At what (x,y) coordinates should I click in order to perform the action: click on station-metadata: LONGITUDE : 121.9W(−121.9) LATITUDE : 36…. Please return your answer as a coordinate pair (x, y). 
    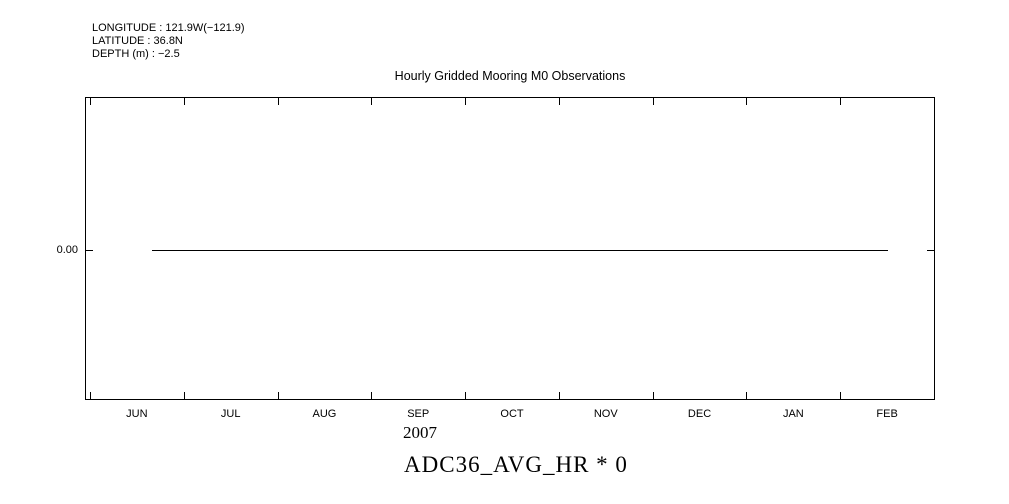
    Looking at the image, I should click on (168, 41).